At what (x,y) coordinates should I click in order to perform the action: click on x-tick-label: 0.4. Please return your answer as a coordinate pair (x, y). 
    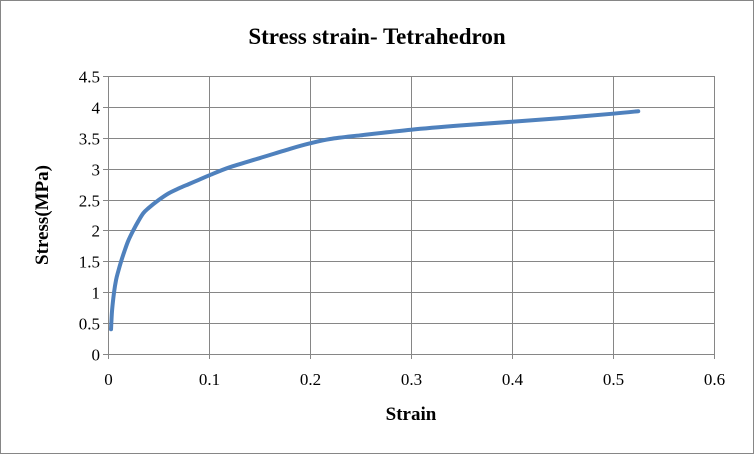
    Looking at the image, I should click on (513, 379).